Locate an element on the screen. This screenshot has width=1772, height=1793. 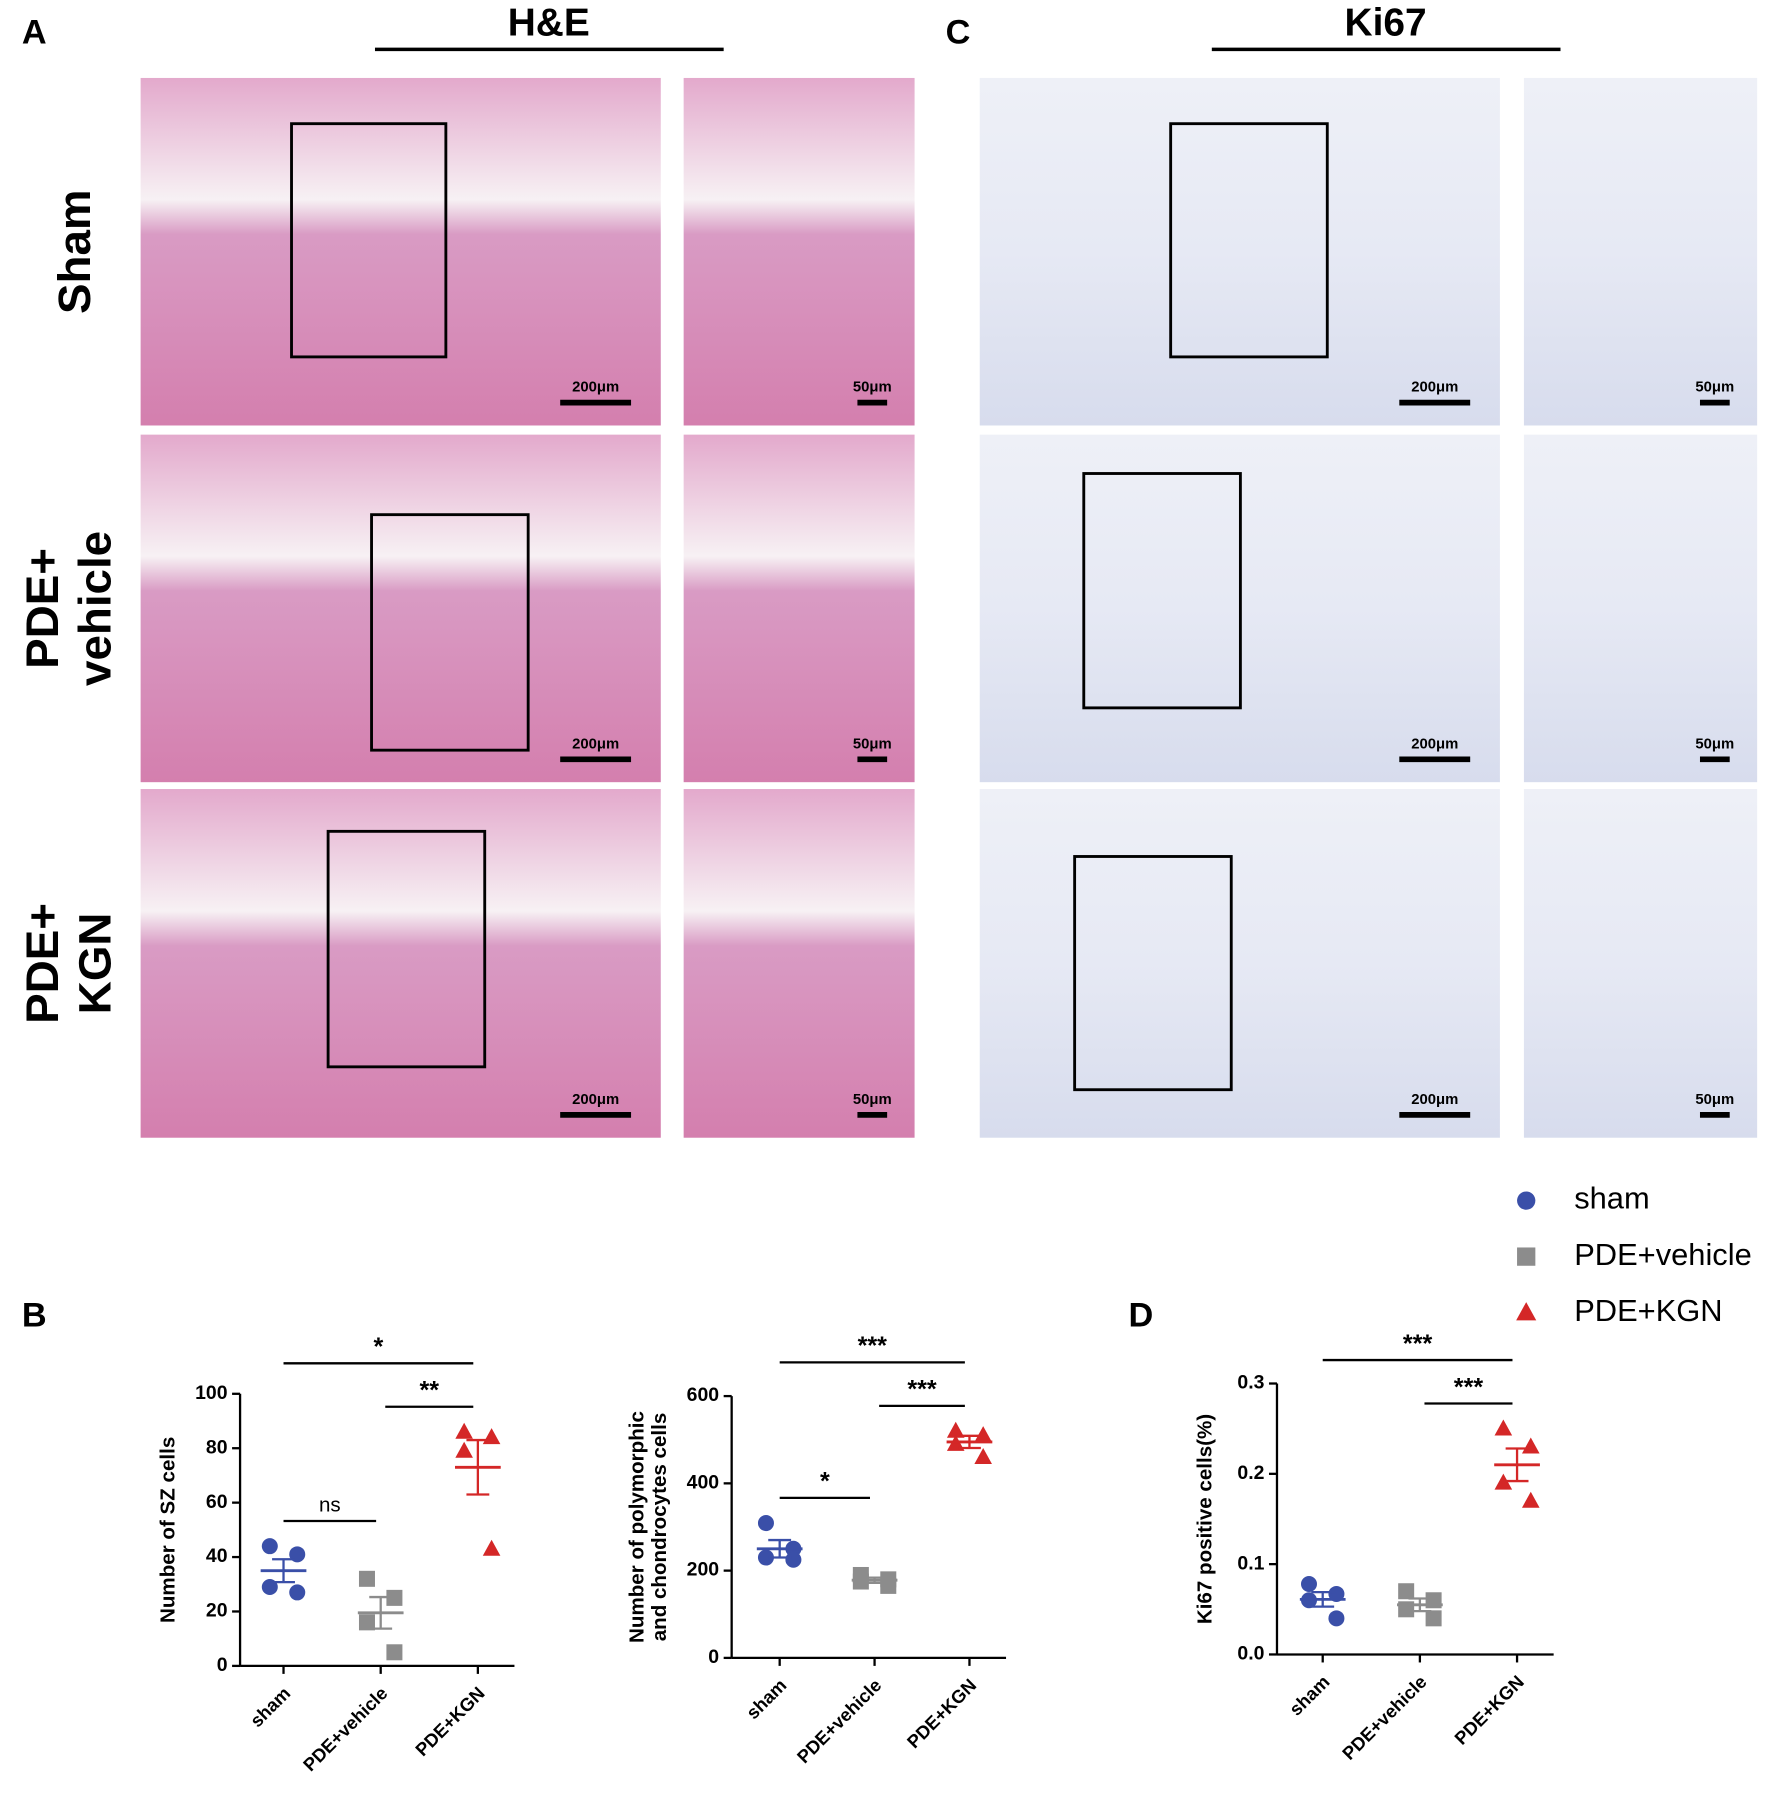
stain-title: Ki67 is located at coordinates (1386, 23).